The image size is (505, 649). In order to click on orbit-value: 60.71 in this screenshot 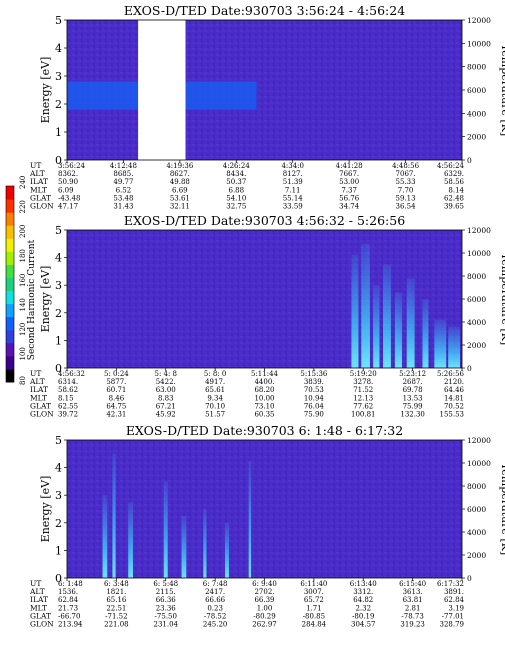, I will do `click(116, 390)`.